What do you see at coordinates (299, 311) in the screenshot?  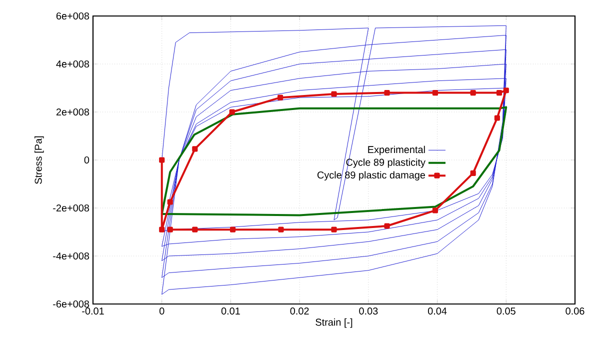 I see `x-tick-label: 0.02` at bounding box center [299, 311].